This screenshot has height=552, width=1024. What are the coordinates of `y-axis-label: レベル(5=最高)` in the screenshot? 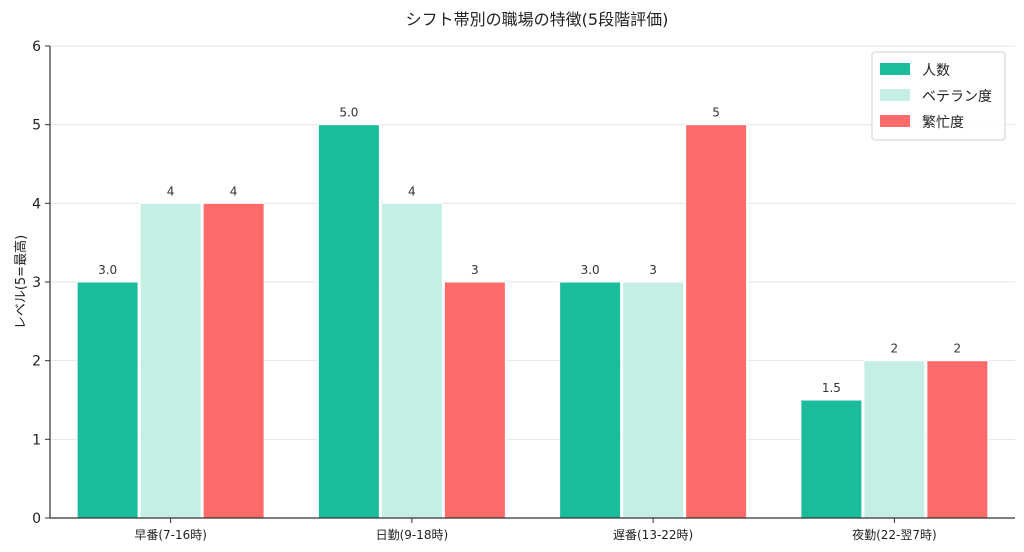 It's located at (21, 282).